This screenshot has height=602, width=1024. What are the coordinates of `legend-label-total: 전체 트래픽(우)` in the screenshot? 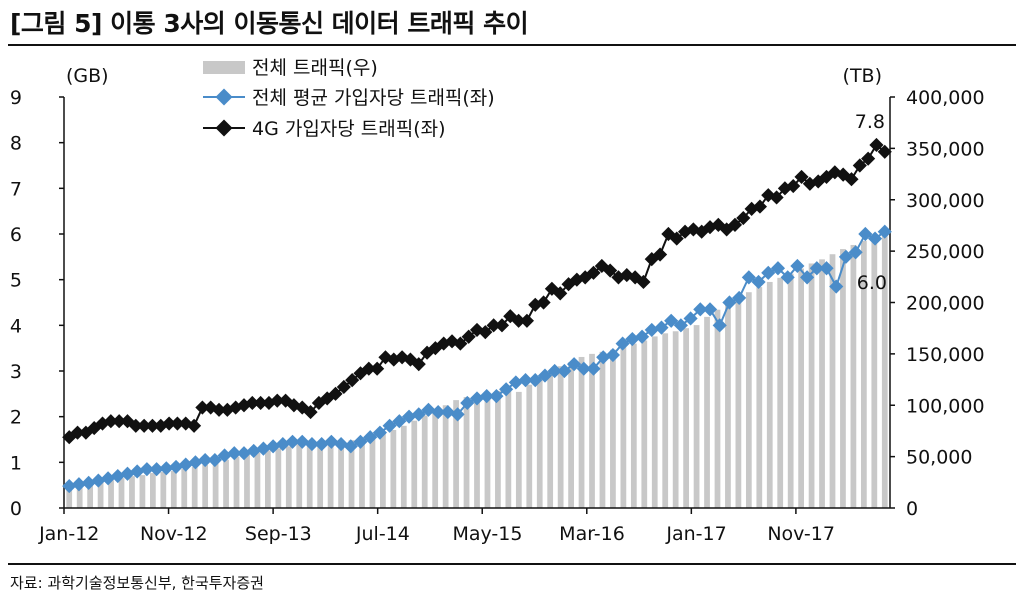 It's located at (315, 68).